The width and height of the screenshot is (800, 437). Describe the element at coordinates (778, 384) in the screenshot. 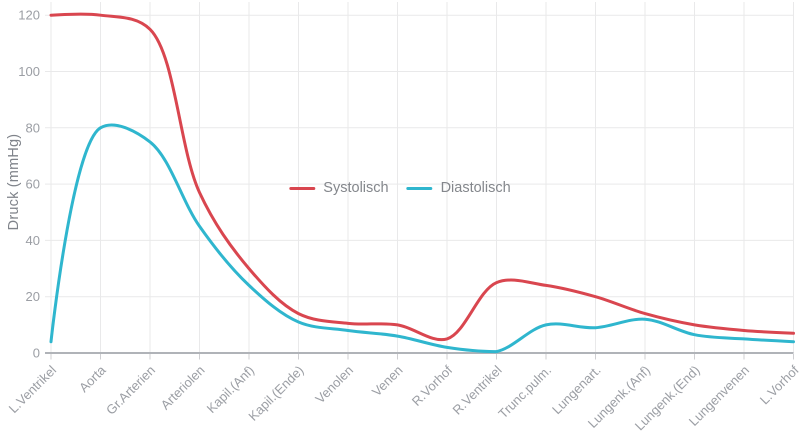

I see `x-tick-label: L.Vorhof` at that location.